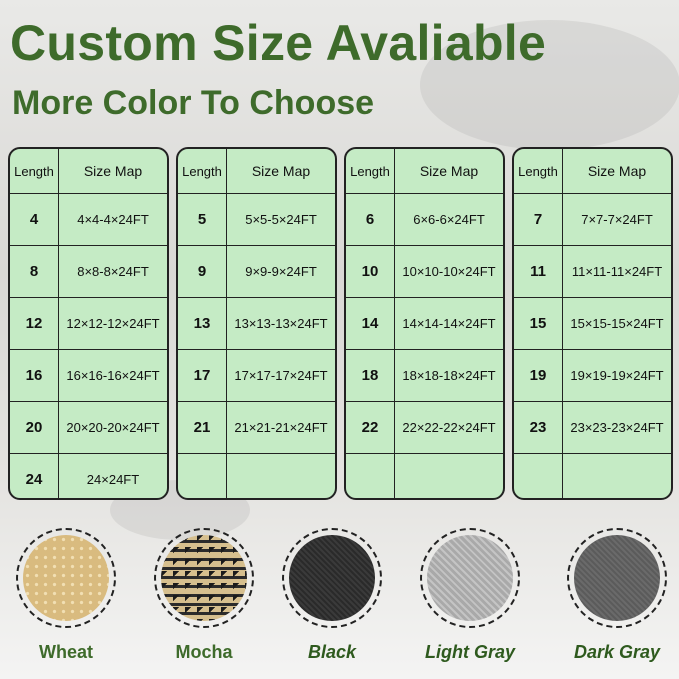  What do you see at coordinates (370, 323) in the screenshot?
I see `length-cell: 14` at bounding box center [370, 323].